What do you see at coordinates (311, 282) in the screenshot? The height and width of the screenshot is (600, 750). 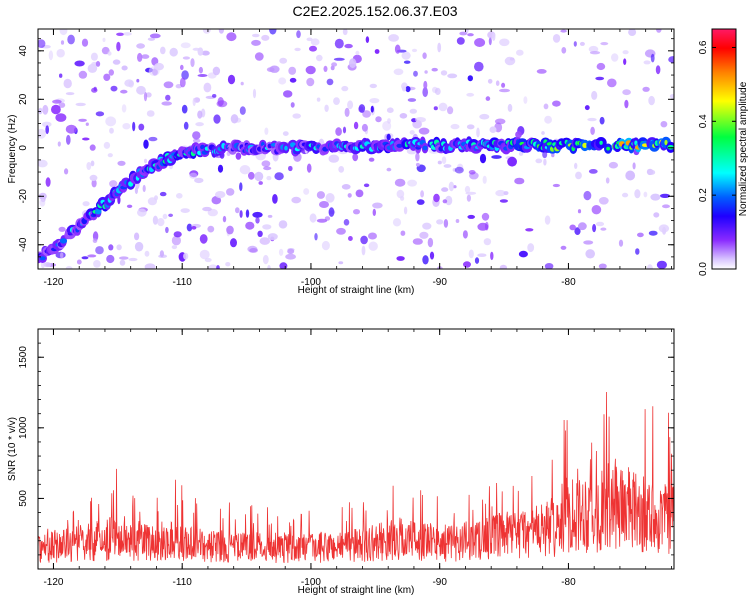 I see `x-tick-label: -100` at bounding box center [311, 282].